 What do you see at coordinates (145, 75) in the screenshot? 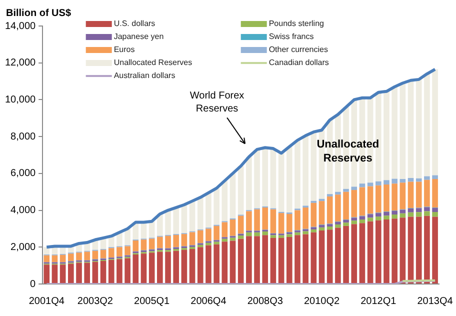
I see `legend-label: Australian dollars` at bounding box center [145, 75].